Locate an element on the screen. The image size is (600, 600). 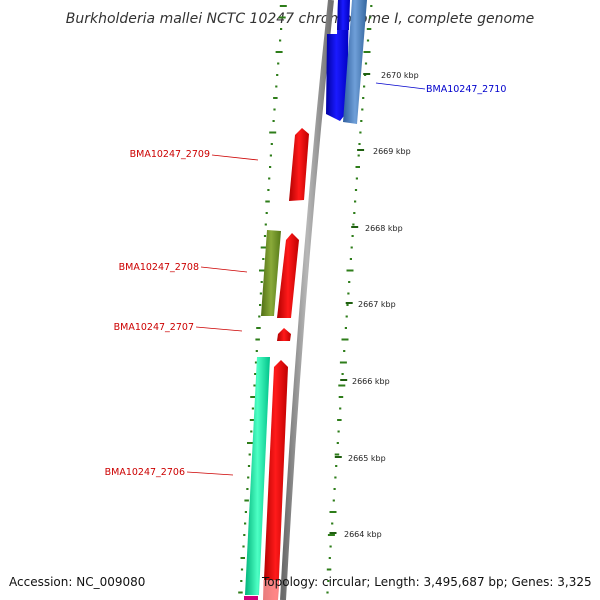
gene-label-2706: BMA10247_2706 is located at coordinates (145, 472).